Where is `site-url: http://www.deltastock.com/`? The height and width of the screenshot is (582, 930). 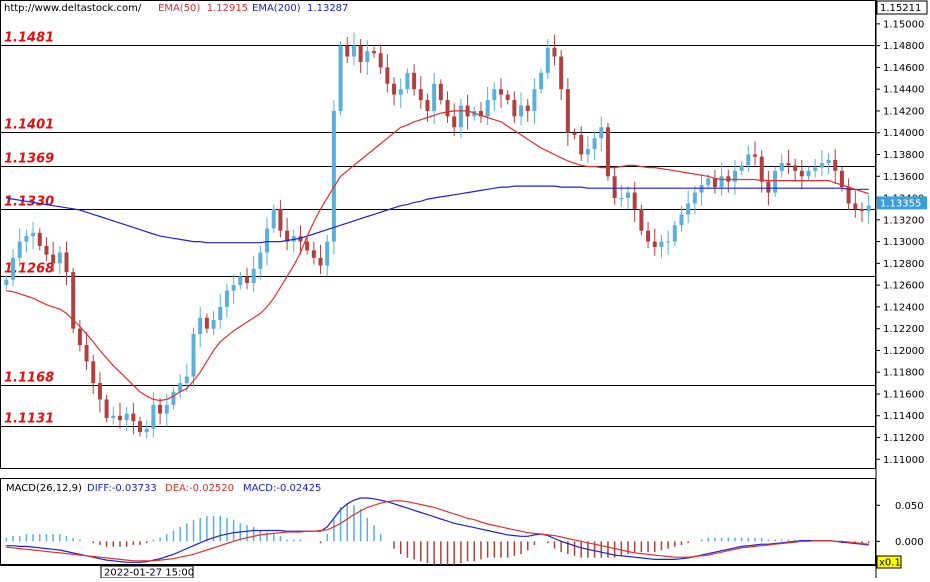 site-url: http://www.deltastock.com/ is located at coordinates (73, 8).